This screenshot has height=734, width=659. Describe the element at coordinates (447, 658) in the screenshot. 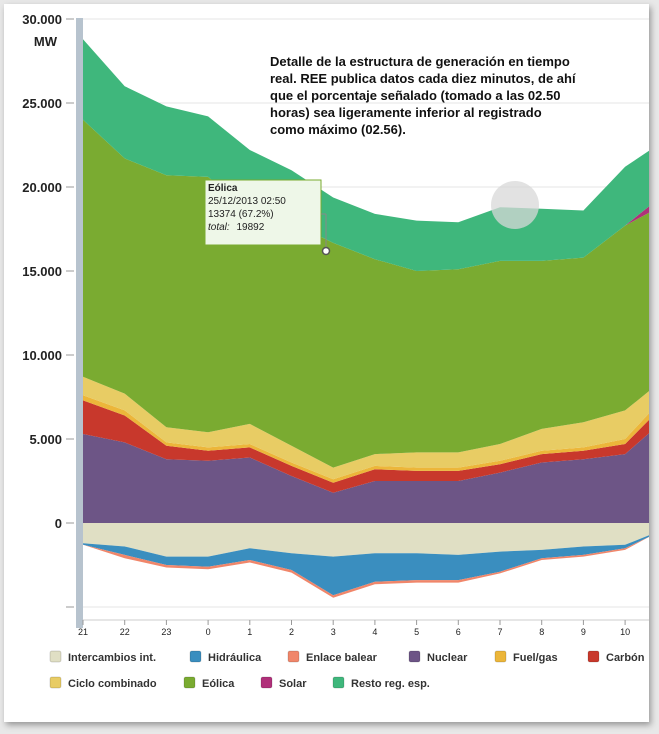

I see `legend-label: Nuclear` at that location.